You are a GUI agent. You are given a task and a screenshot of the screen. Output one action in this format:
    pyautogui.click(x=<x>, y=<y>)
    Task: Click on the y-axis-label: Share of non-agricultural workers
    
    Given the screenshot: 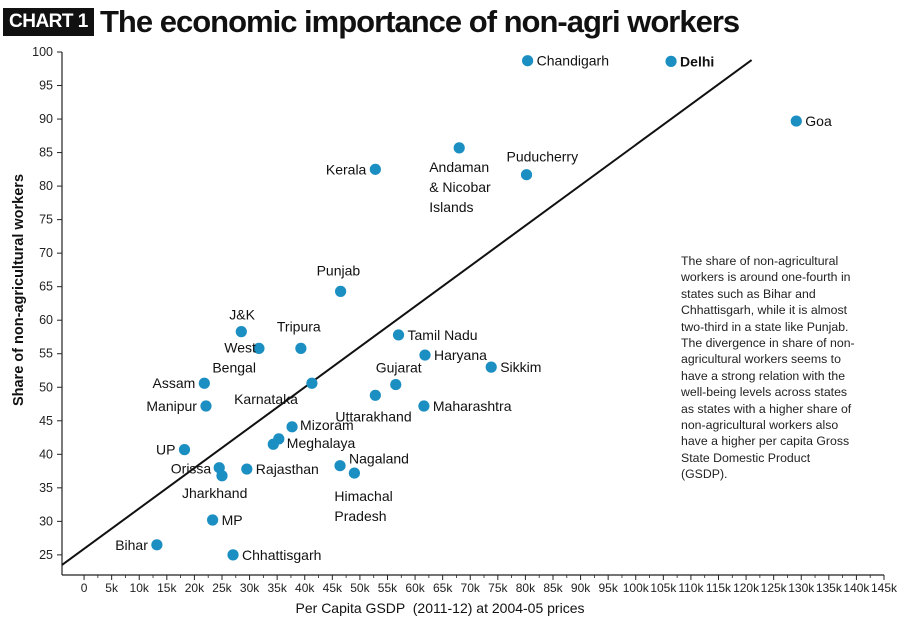 What is the action you would take?
    pyautogui.click(x=19, y=290)
    